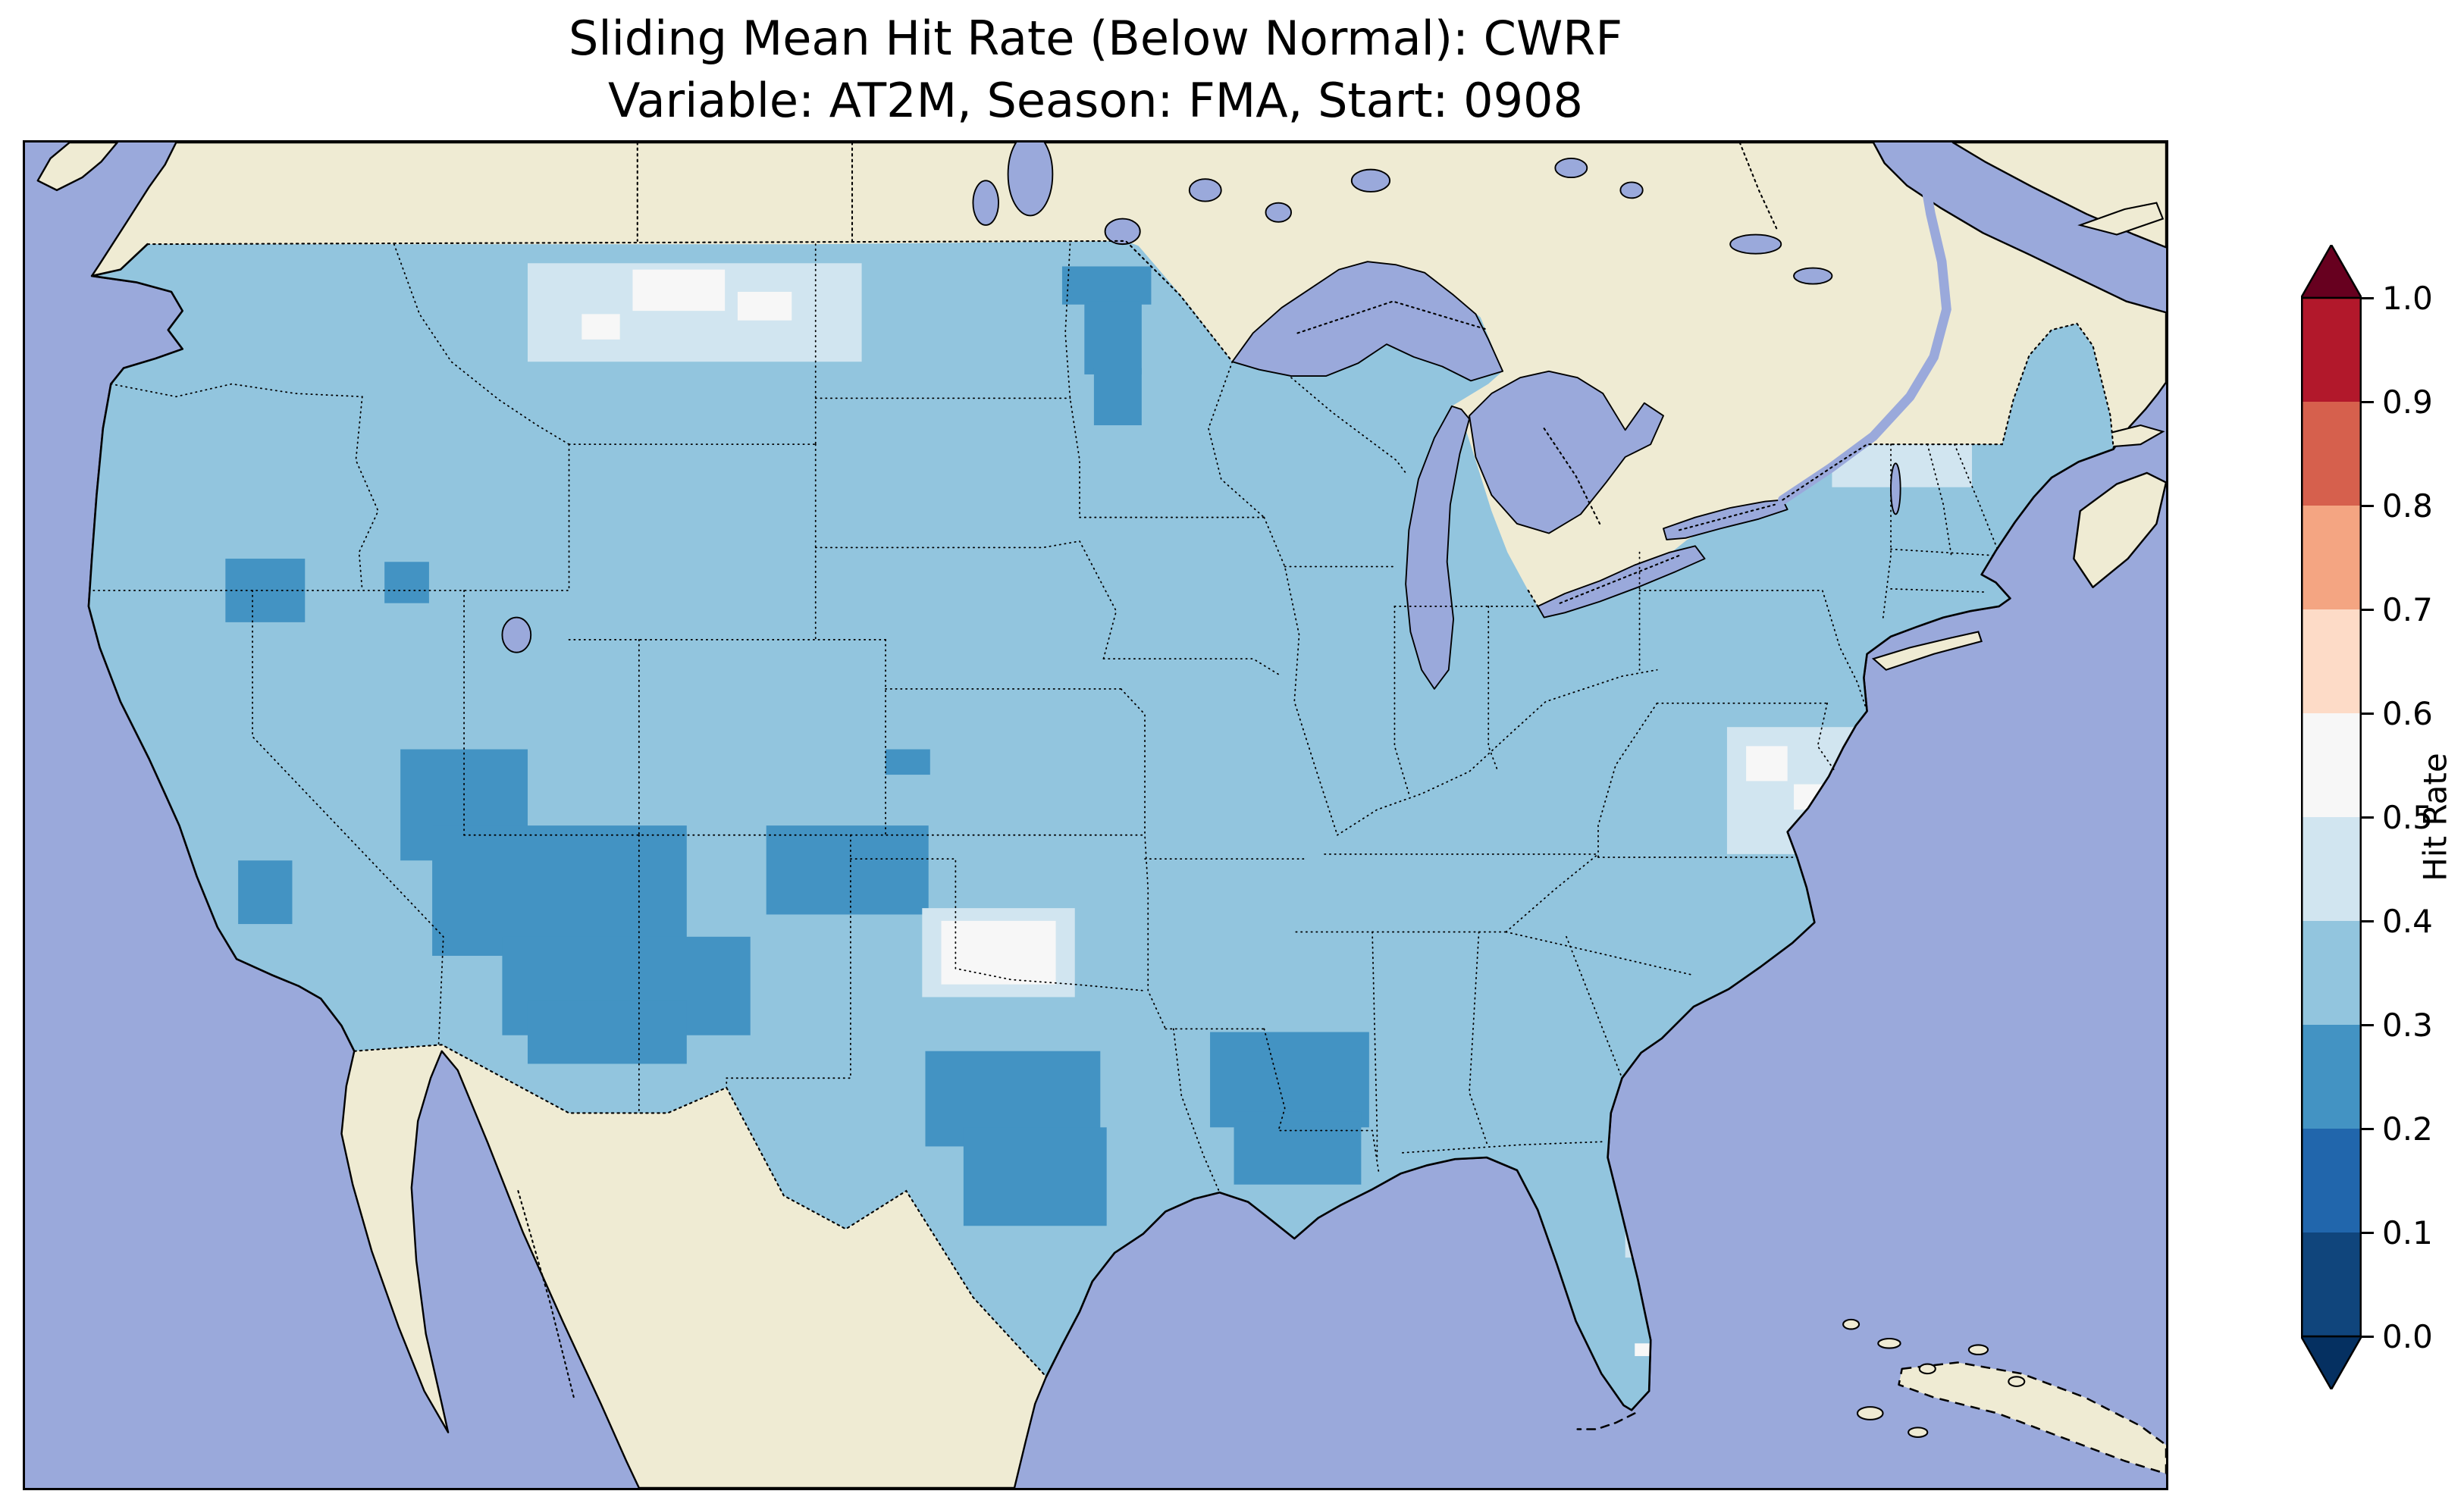 The image size is (2464, 1494). Describe the element at coordinates (1755, 244) in the screenshot. I see `ottawa-river-lake` at that location.